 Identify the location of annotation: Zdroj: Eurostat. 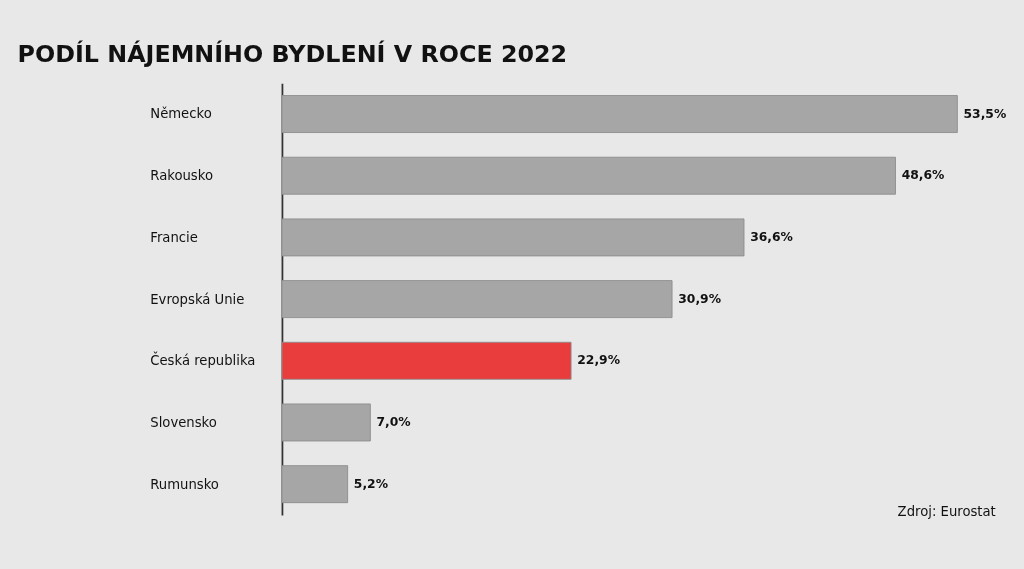
(946, 511).